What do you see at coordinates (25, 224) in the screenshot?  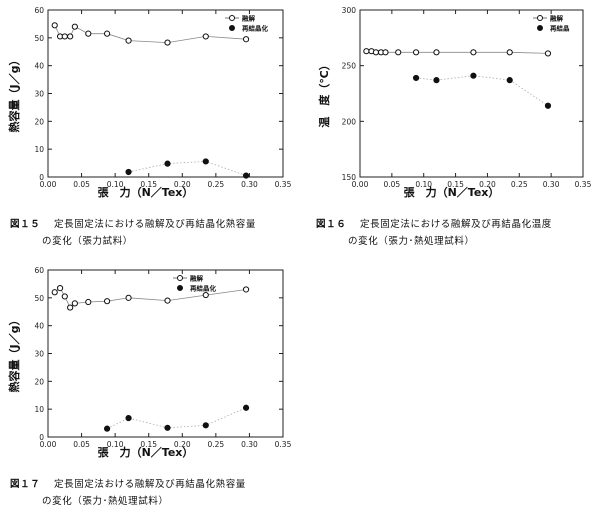 I see `caption-number: 図１５` at bounding box center [25, 224].